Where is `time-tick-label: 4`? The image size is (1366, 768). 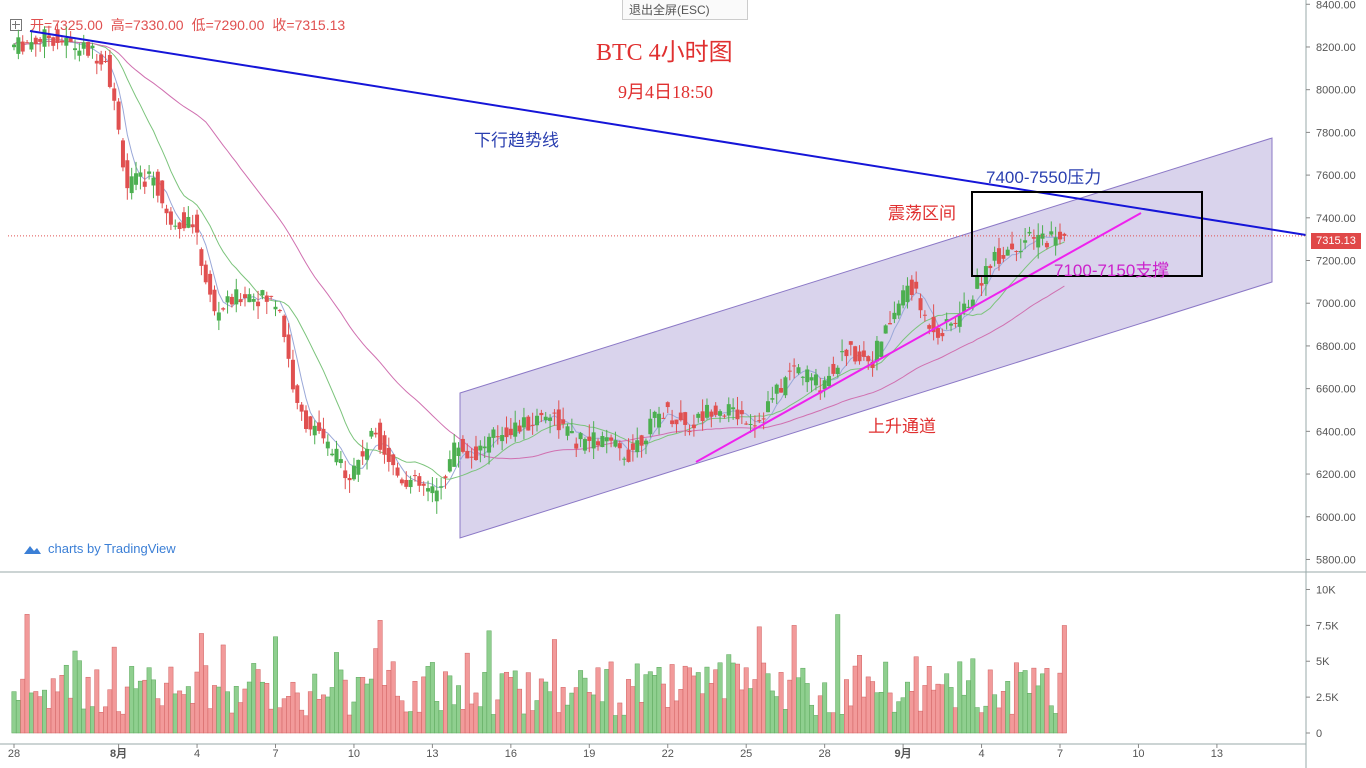
time-tick-label: 4 is located at coordinates (197, 754).